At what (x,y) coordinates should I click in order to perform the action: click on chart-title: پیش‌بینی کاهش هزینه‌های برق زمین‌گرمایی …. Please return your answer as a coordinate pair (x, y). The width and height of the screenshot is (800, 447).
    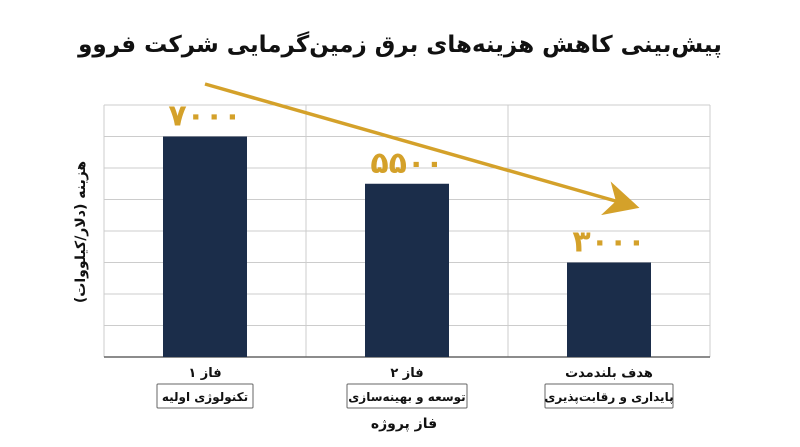
    Looking at the image, I should click on (399, 44).